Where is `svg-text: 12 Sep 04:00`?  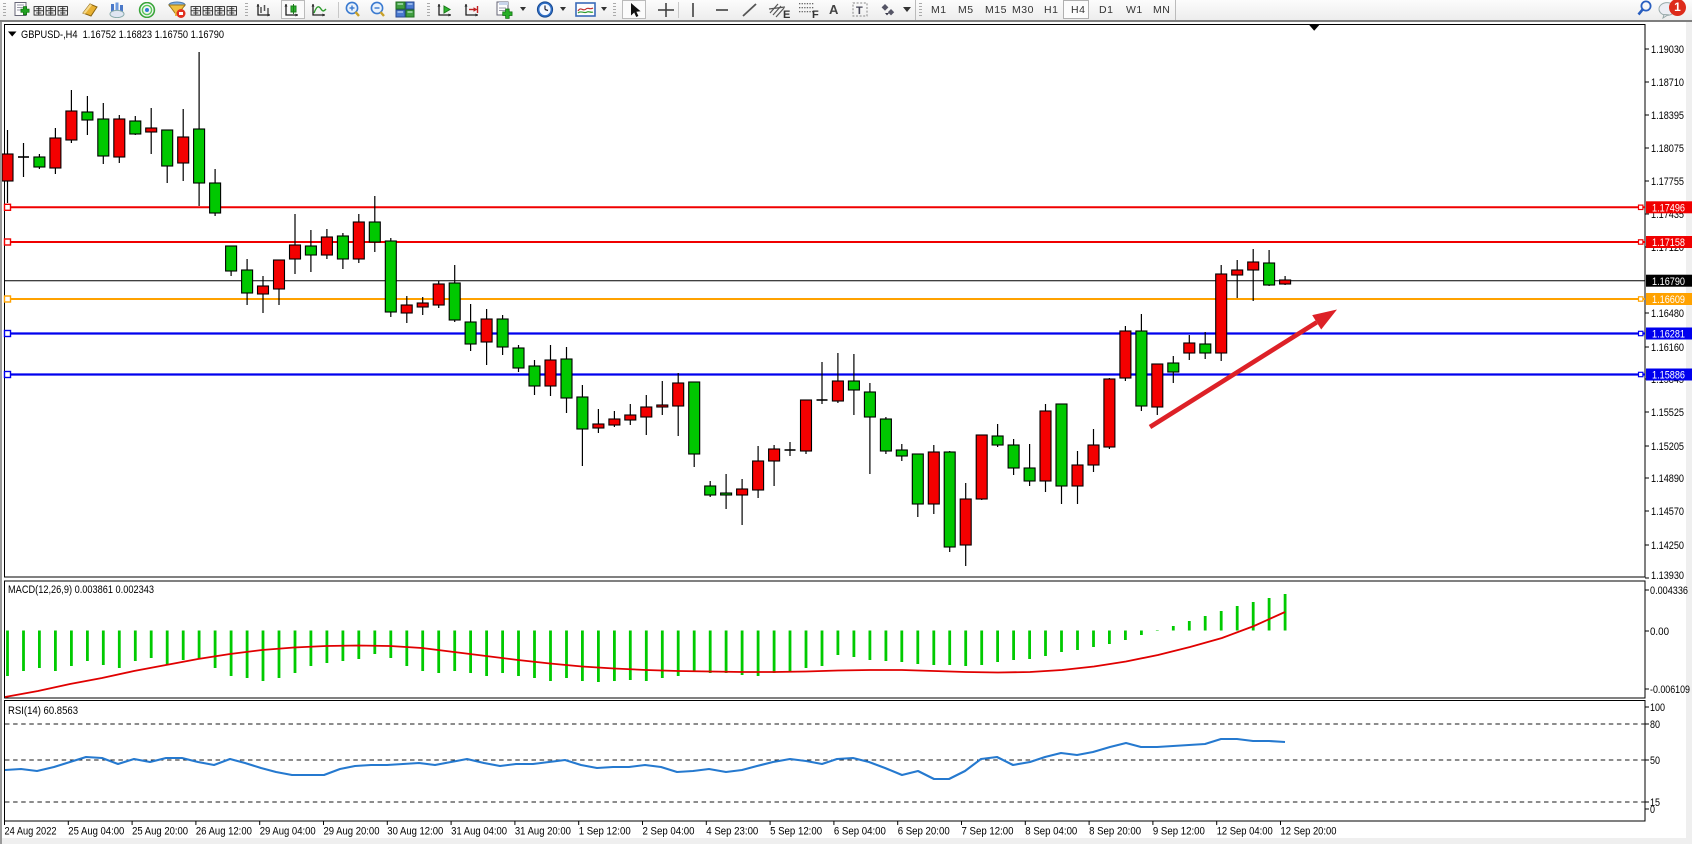 svg-text: 12 Sep 04:00 is located at coordinates (1245, 832).